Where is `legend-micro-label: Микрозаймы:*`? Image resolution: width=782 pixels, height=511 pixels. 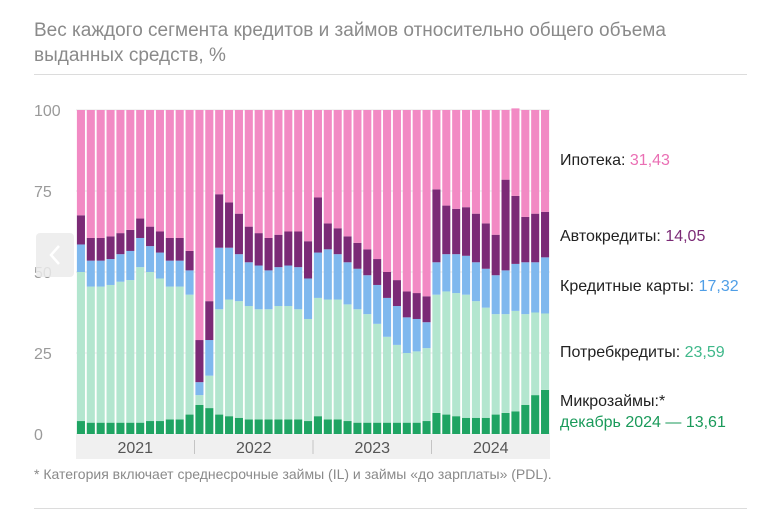 legend-micro-label: Микрозаймы:* is located at coordinates (613, 401).